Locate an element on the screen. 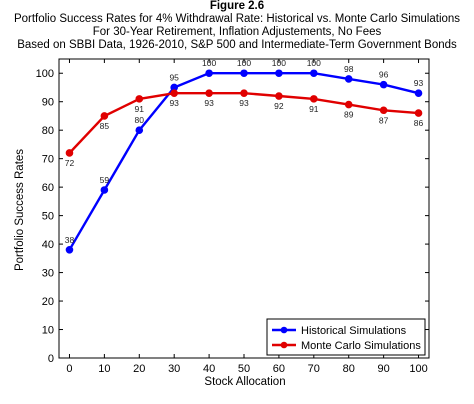 This screenshot has height=404, width=474. x-tick-label: 50 is located at coordinates (244, 369).